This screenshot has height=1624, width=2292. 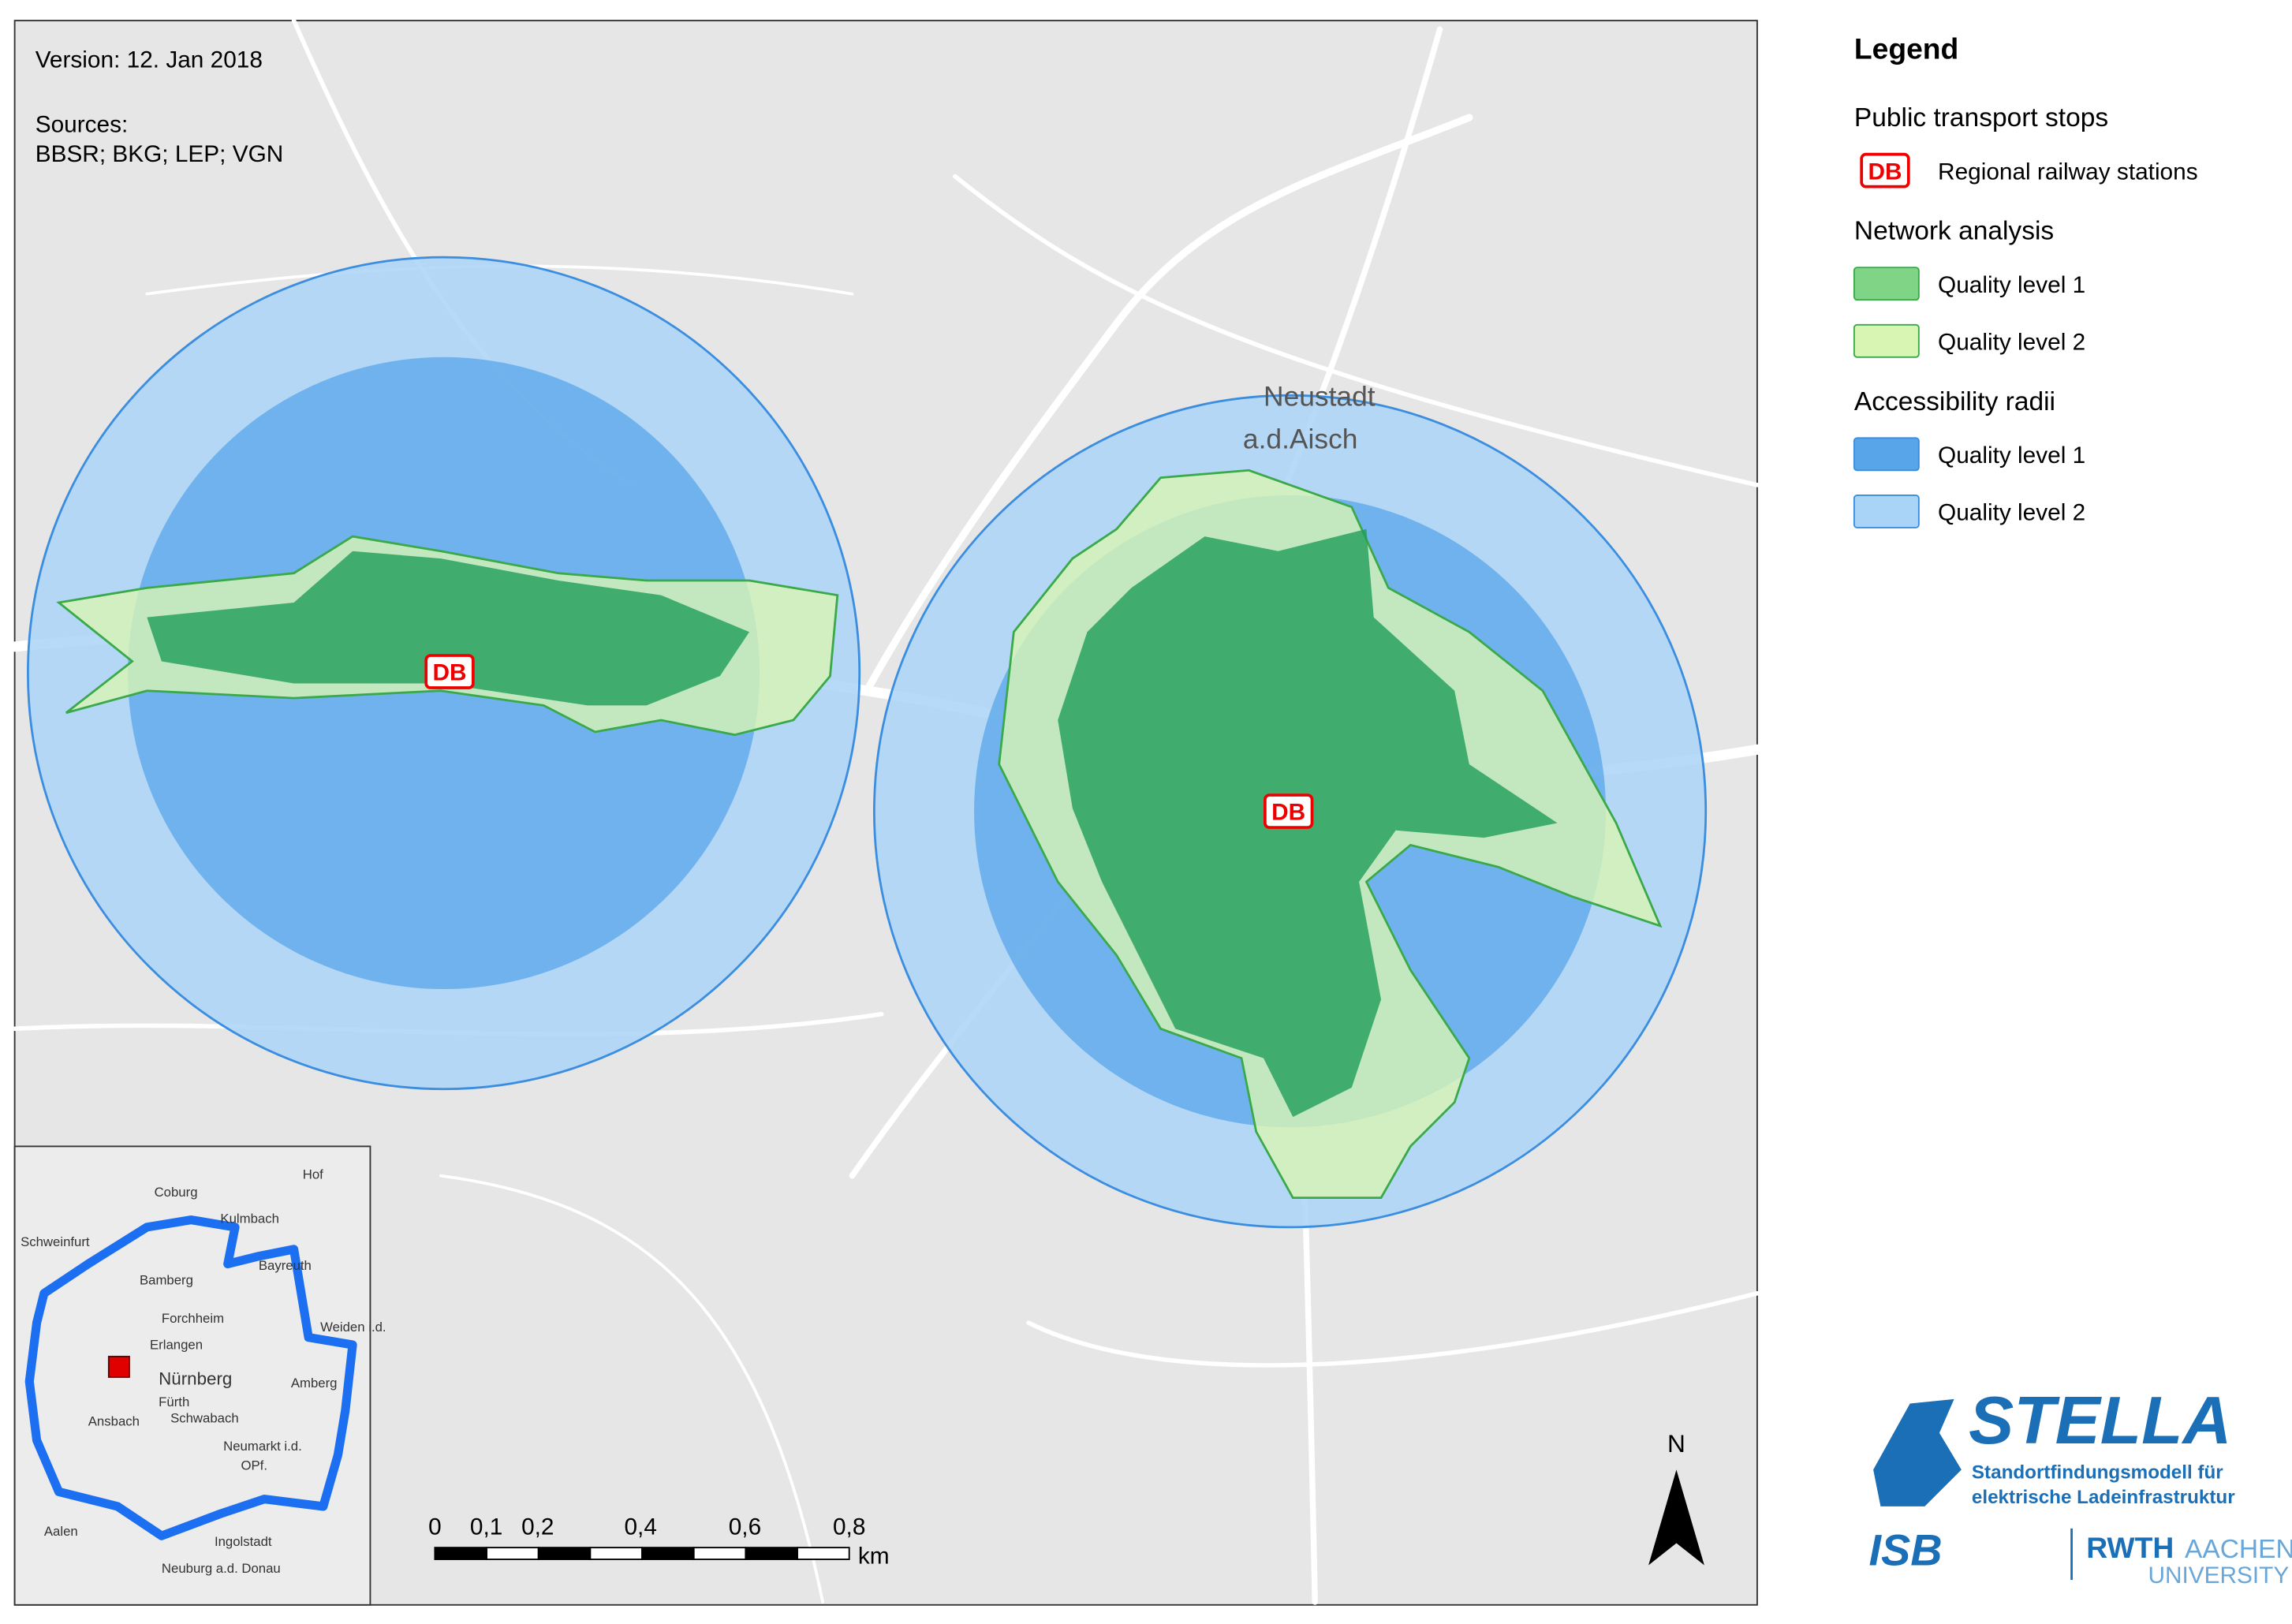 What do you see at coordinates (176, 1192) in the screenshot?
I see `inset-label: Coburg` at bounding box center [176, 1192].